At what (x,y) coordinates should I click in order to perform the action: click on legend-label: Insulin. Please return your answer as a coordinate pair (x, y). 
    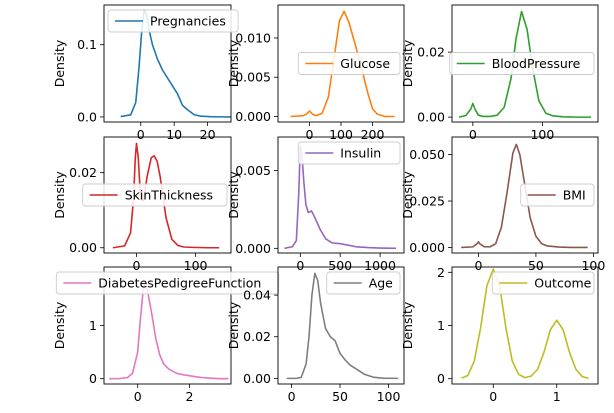
    Looking at the image, I should click on (360, 153).